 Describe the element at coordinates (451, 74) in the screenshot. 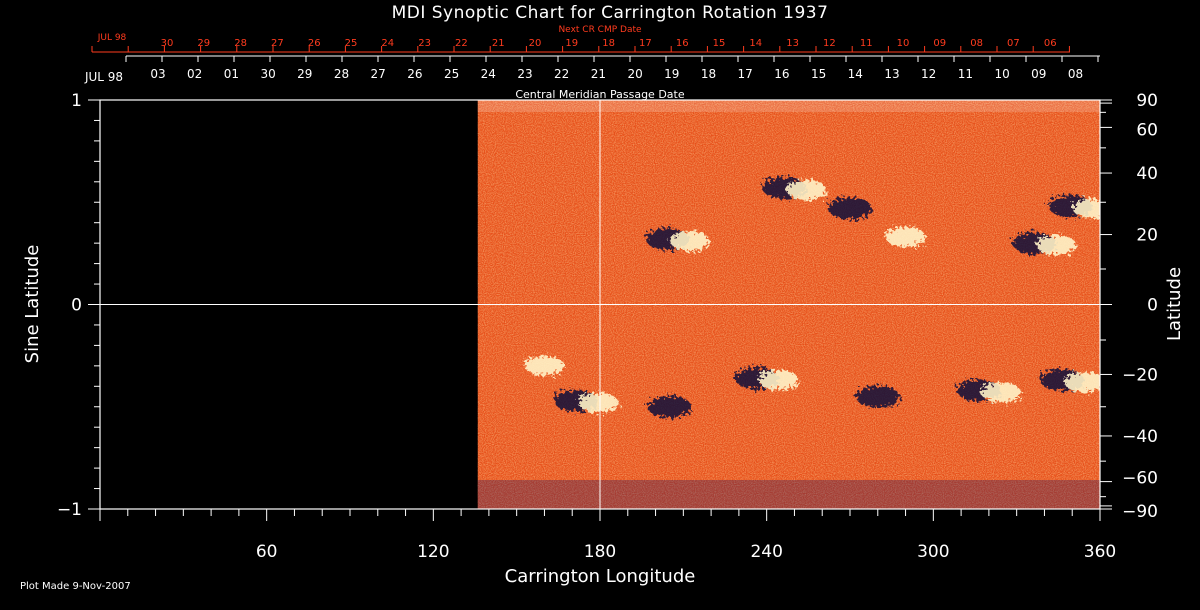

I see `cmp-date: 25` at that location.